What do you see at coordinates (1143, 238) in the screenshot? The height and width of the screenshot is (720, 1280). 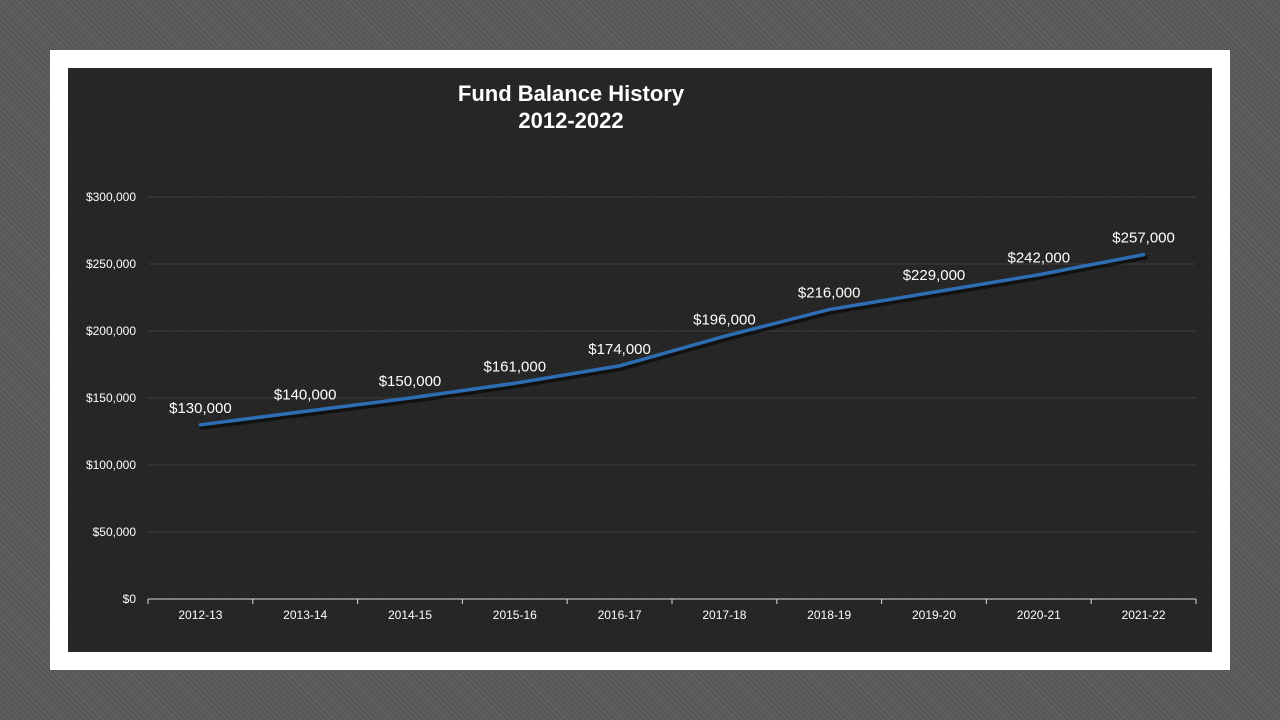 I see `data-label: $257,000` at bounding box center [1143, 238].